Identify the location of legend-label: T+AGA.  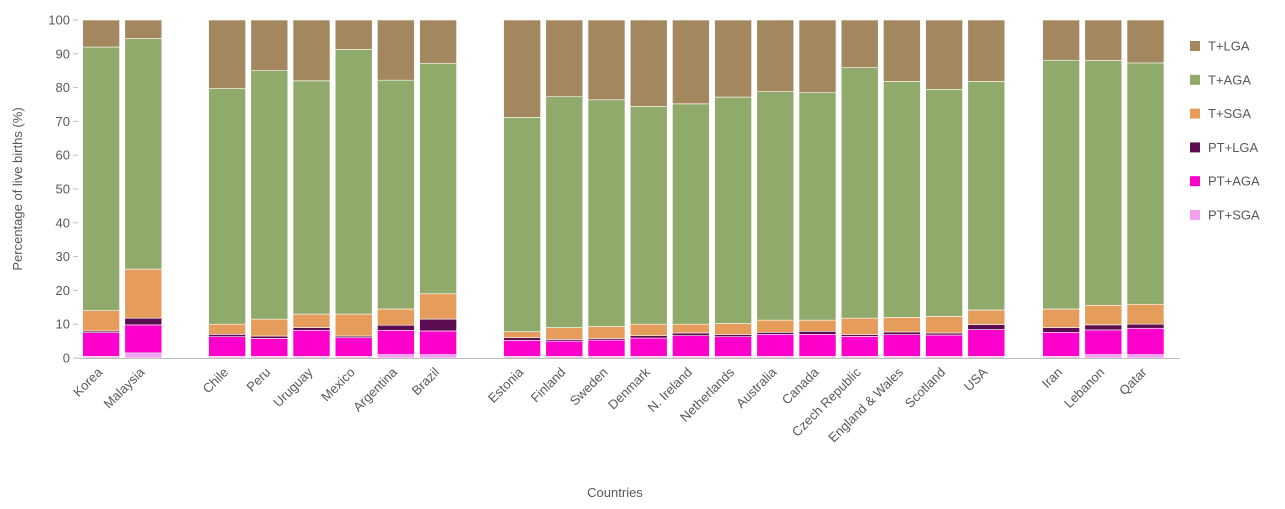
(1229, 79).